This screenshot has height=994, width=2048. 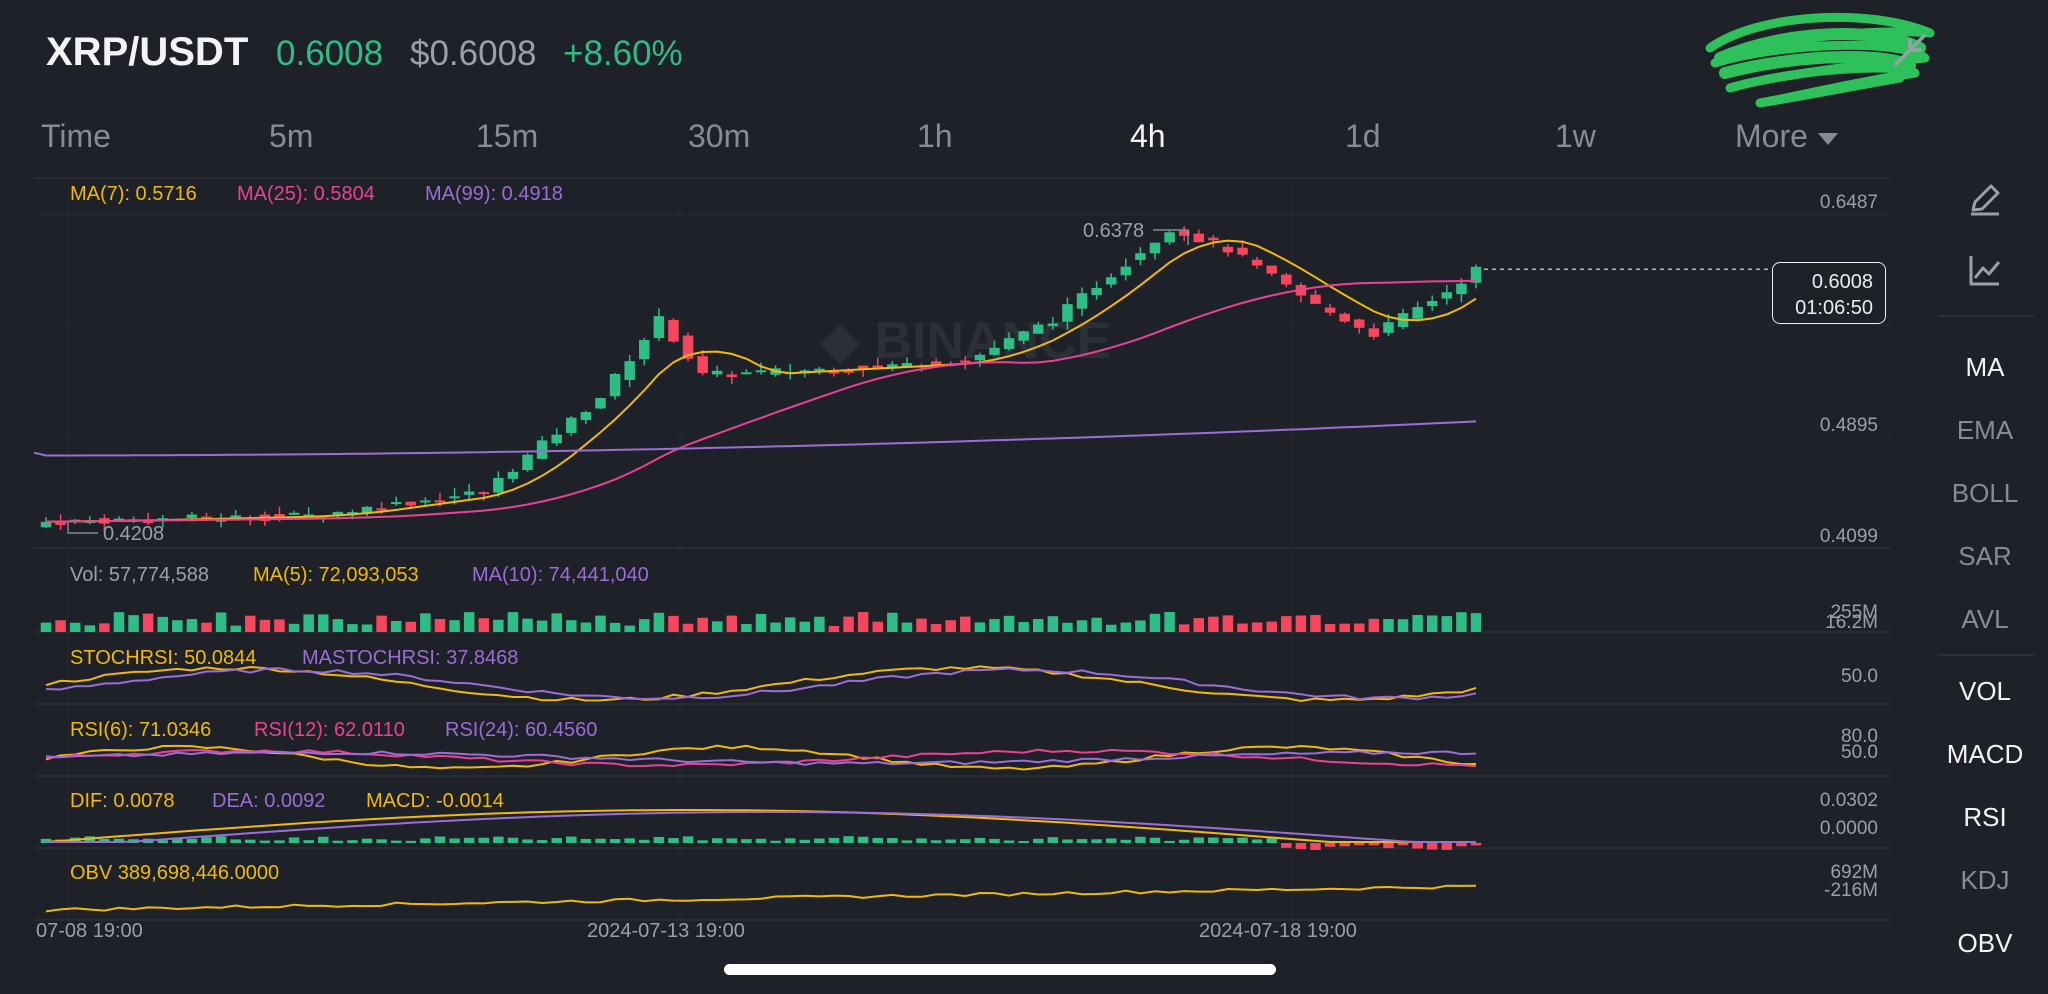 What do you see at coordinates (1985, 943) in the screenshot?
I see `sidebar-item-obv: OBV` at bounding box center [1985, 943].